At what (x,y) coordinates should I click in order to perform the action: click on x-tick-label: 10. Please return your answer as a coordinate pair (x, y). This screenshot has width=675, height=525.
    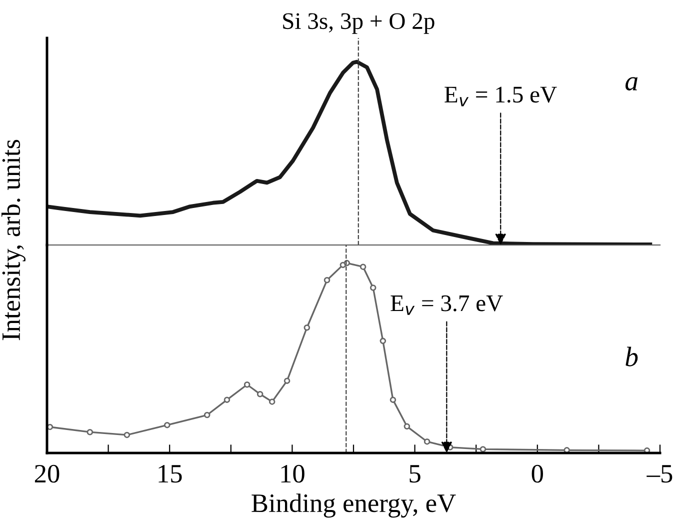
    Looking at the image, I should click on (292, 473).